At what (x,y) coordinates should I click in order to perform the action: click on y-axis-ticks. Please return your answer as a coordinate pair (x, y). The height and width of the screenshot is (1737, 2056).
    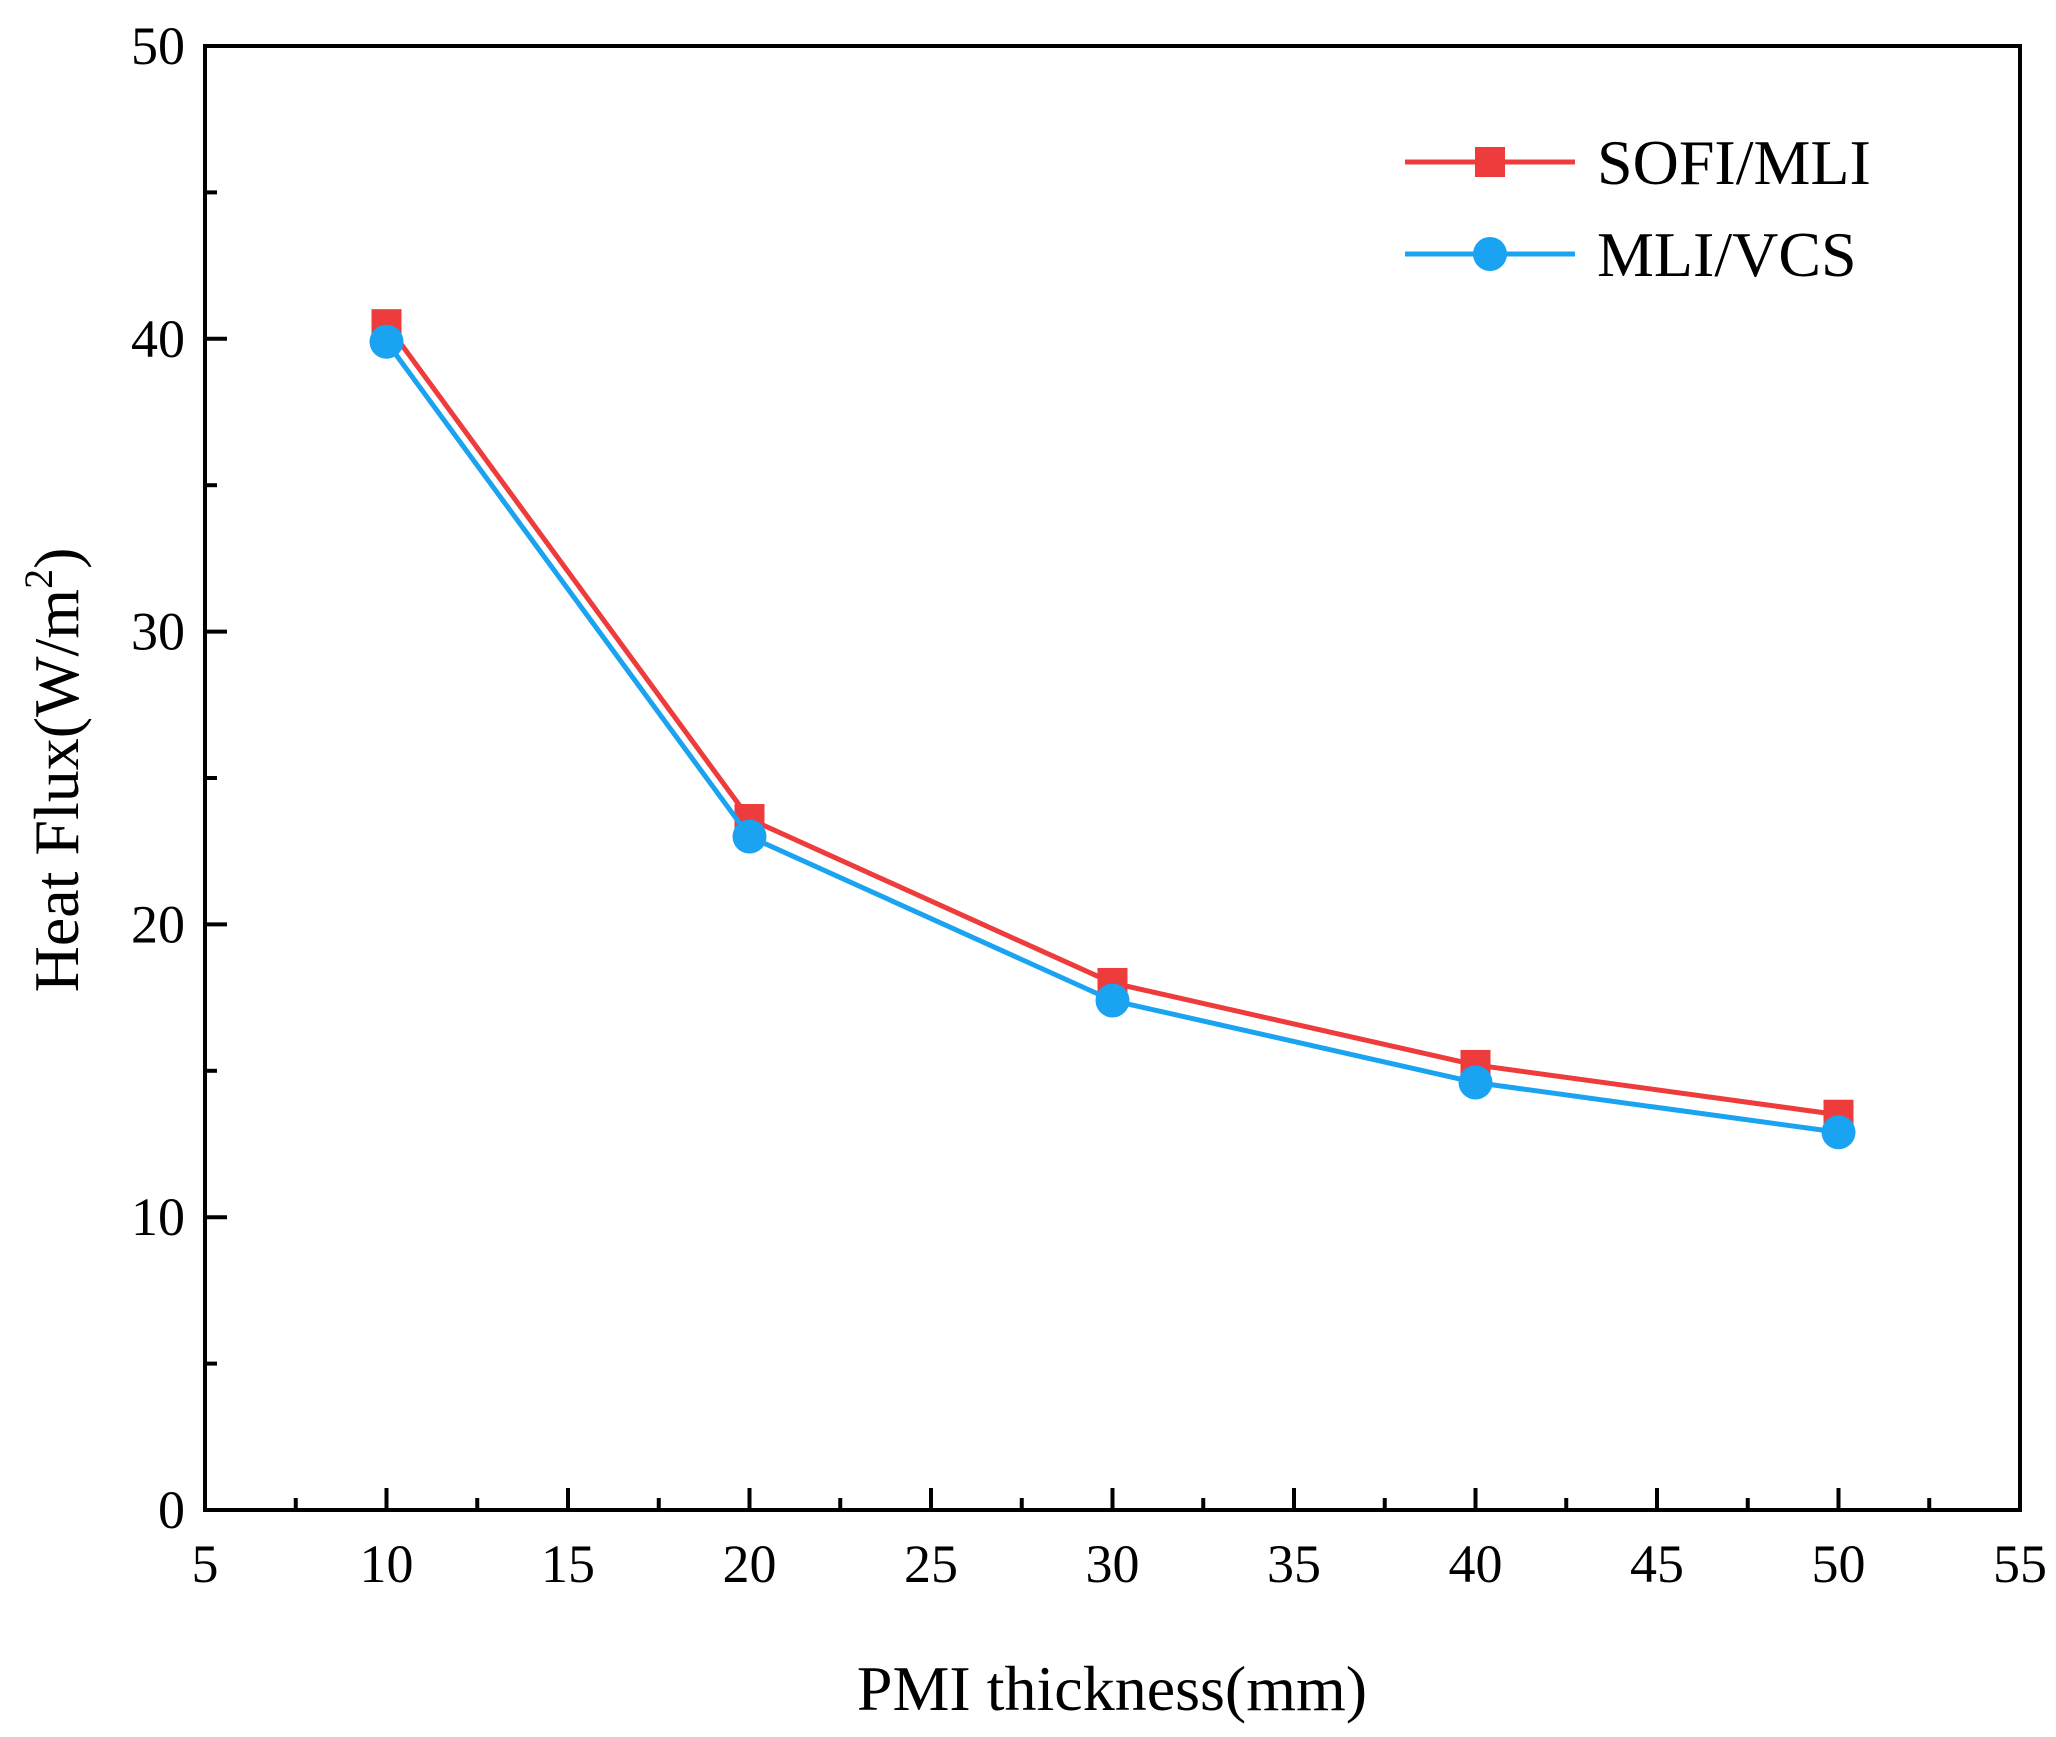
    Looking at the image, I should click on (216, 778).